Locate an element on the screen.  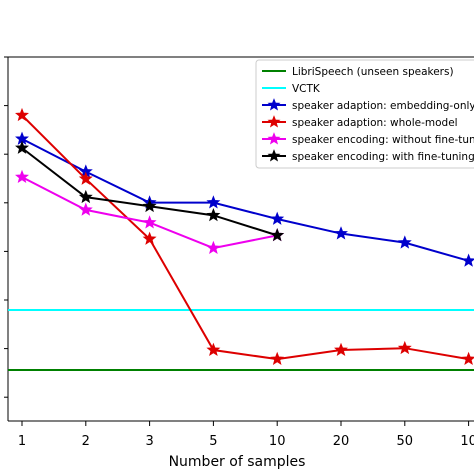
legend-box is located at coordinates (364, 114).